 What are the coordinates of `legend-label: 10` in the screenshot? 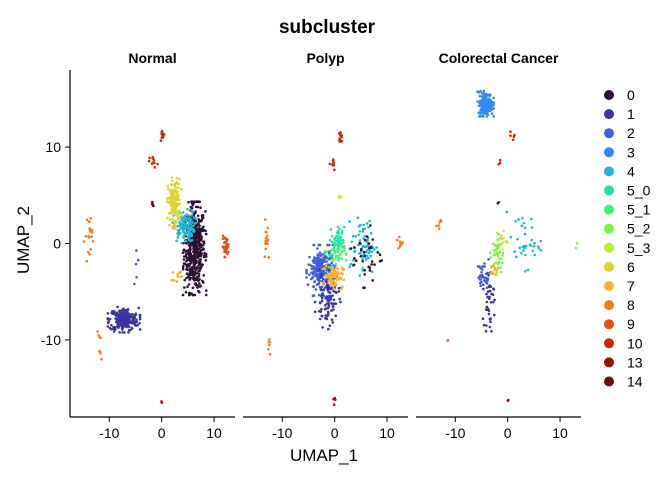 It's located at (635, 343).